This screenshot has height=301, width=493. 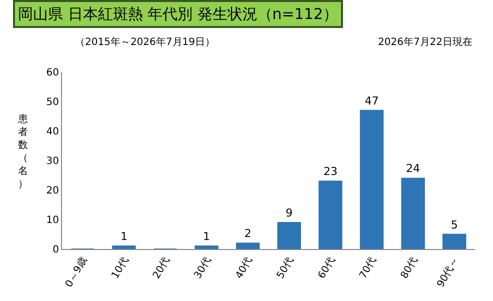 I want to click on chart-title: 岡山県 日本紅斑熱 年代別 発生状況（n=112）, so click(x=178, y=14).